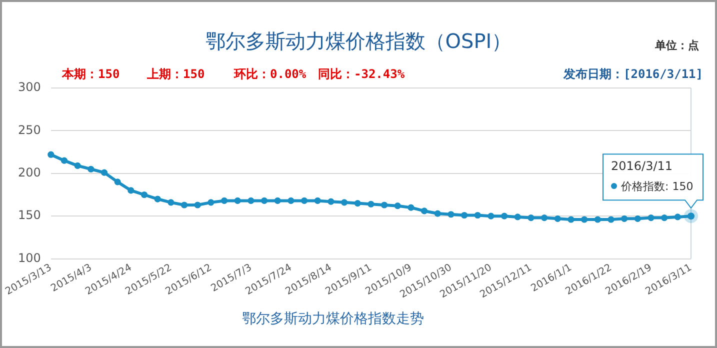 The height and width of the screenshot is (348, 717). I want to click on y-tick-label: 200, so click(29, 173).